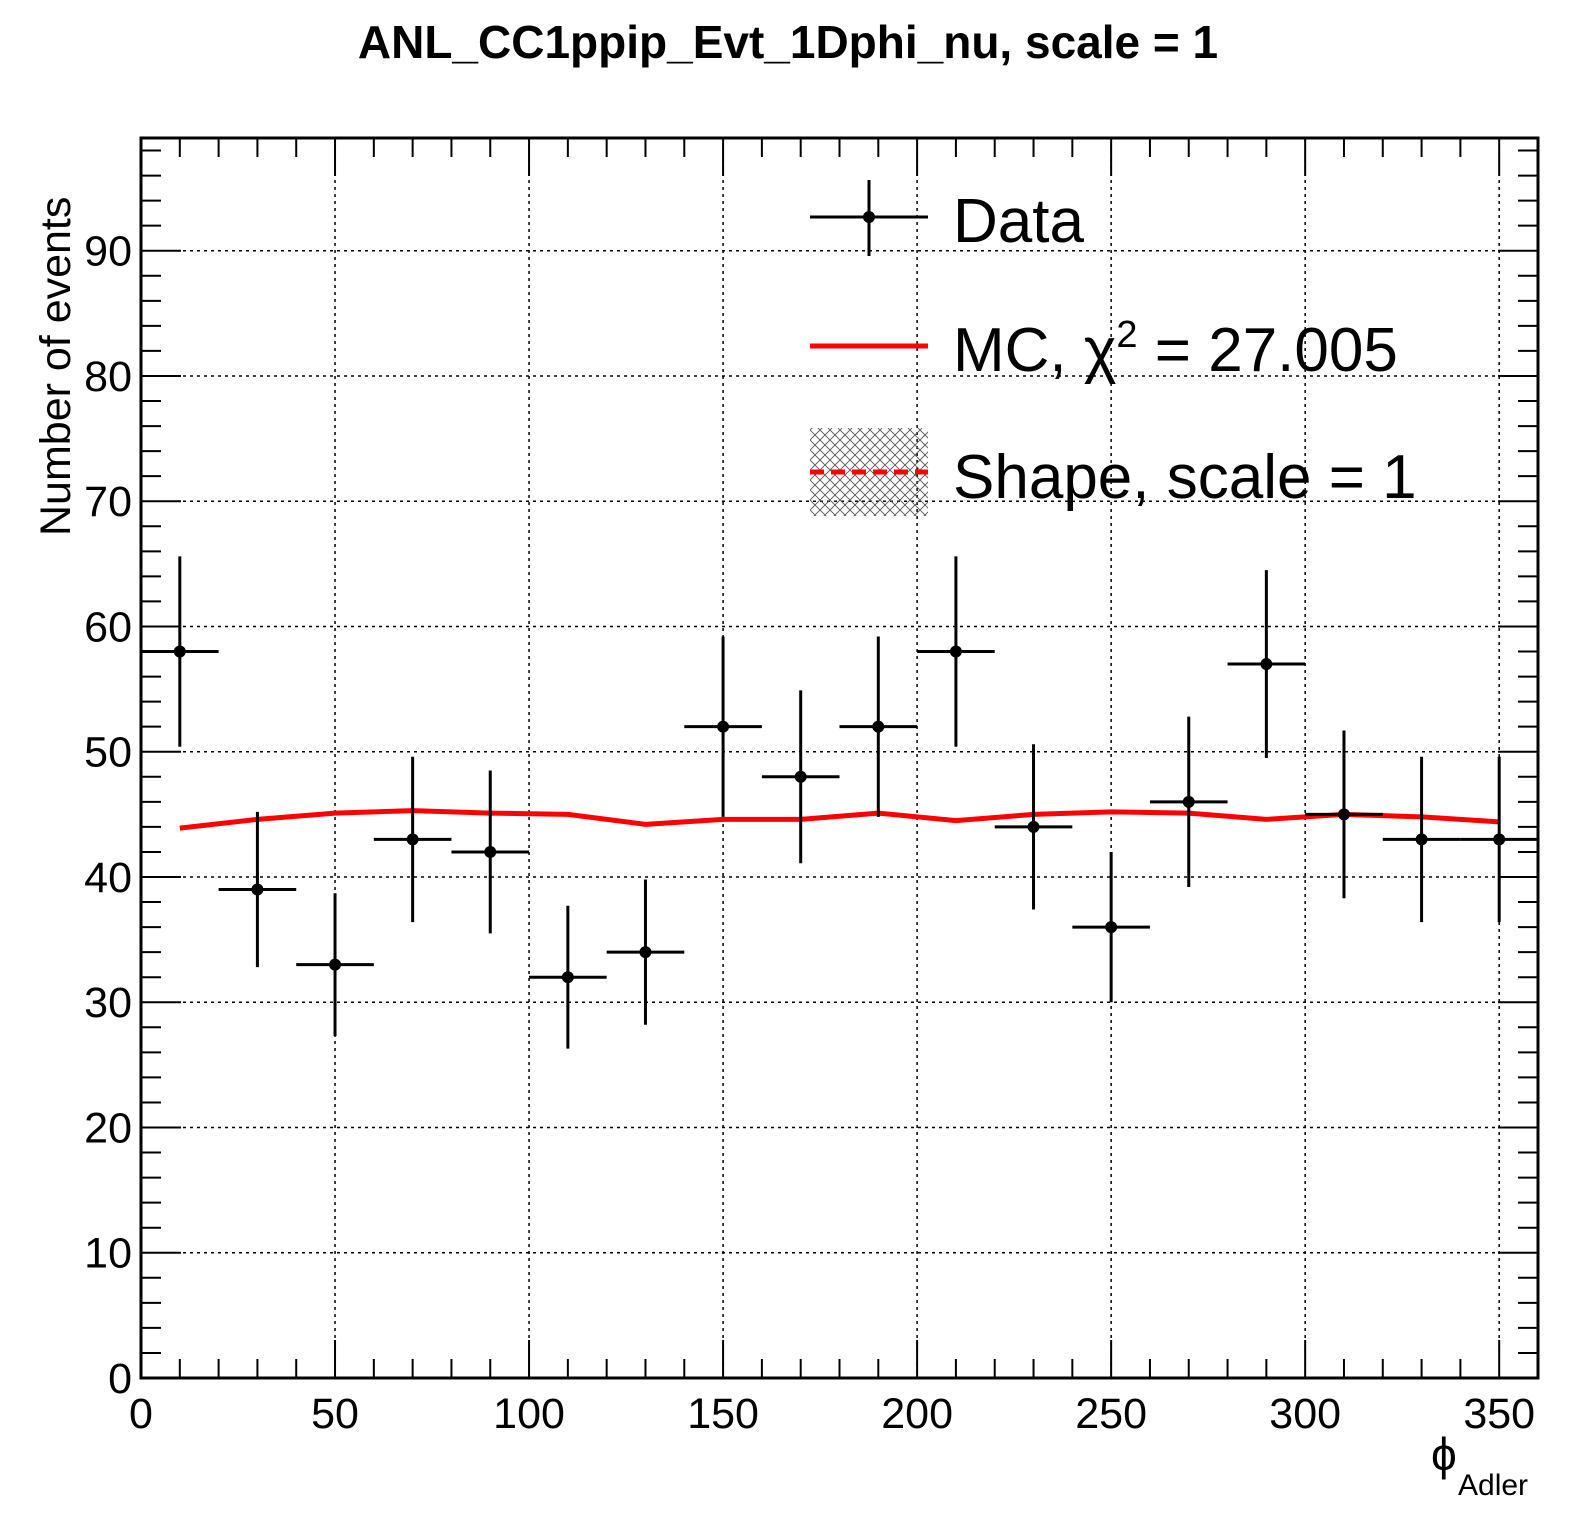 Image resolution: width=1576 pixels, height=1539 pixels. What do you see at coordinates (1493, 1485) in the screenshot?
I see `x-axis-title-subscript: Adler` at bounding box center [1493, 1485].